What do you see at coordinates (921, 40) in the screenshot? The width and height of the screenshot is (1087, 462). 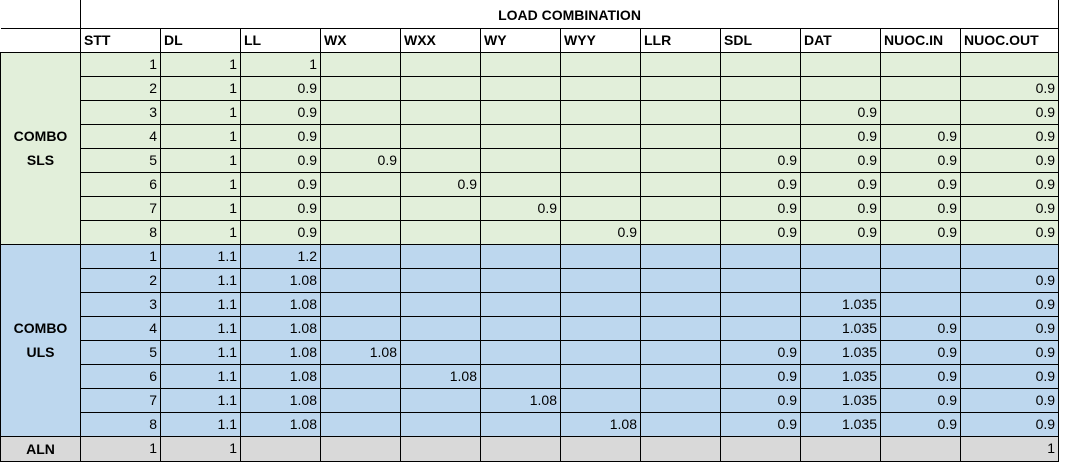 I see `column-header: NUOC.IN` at bounding box center [921, 40].